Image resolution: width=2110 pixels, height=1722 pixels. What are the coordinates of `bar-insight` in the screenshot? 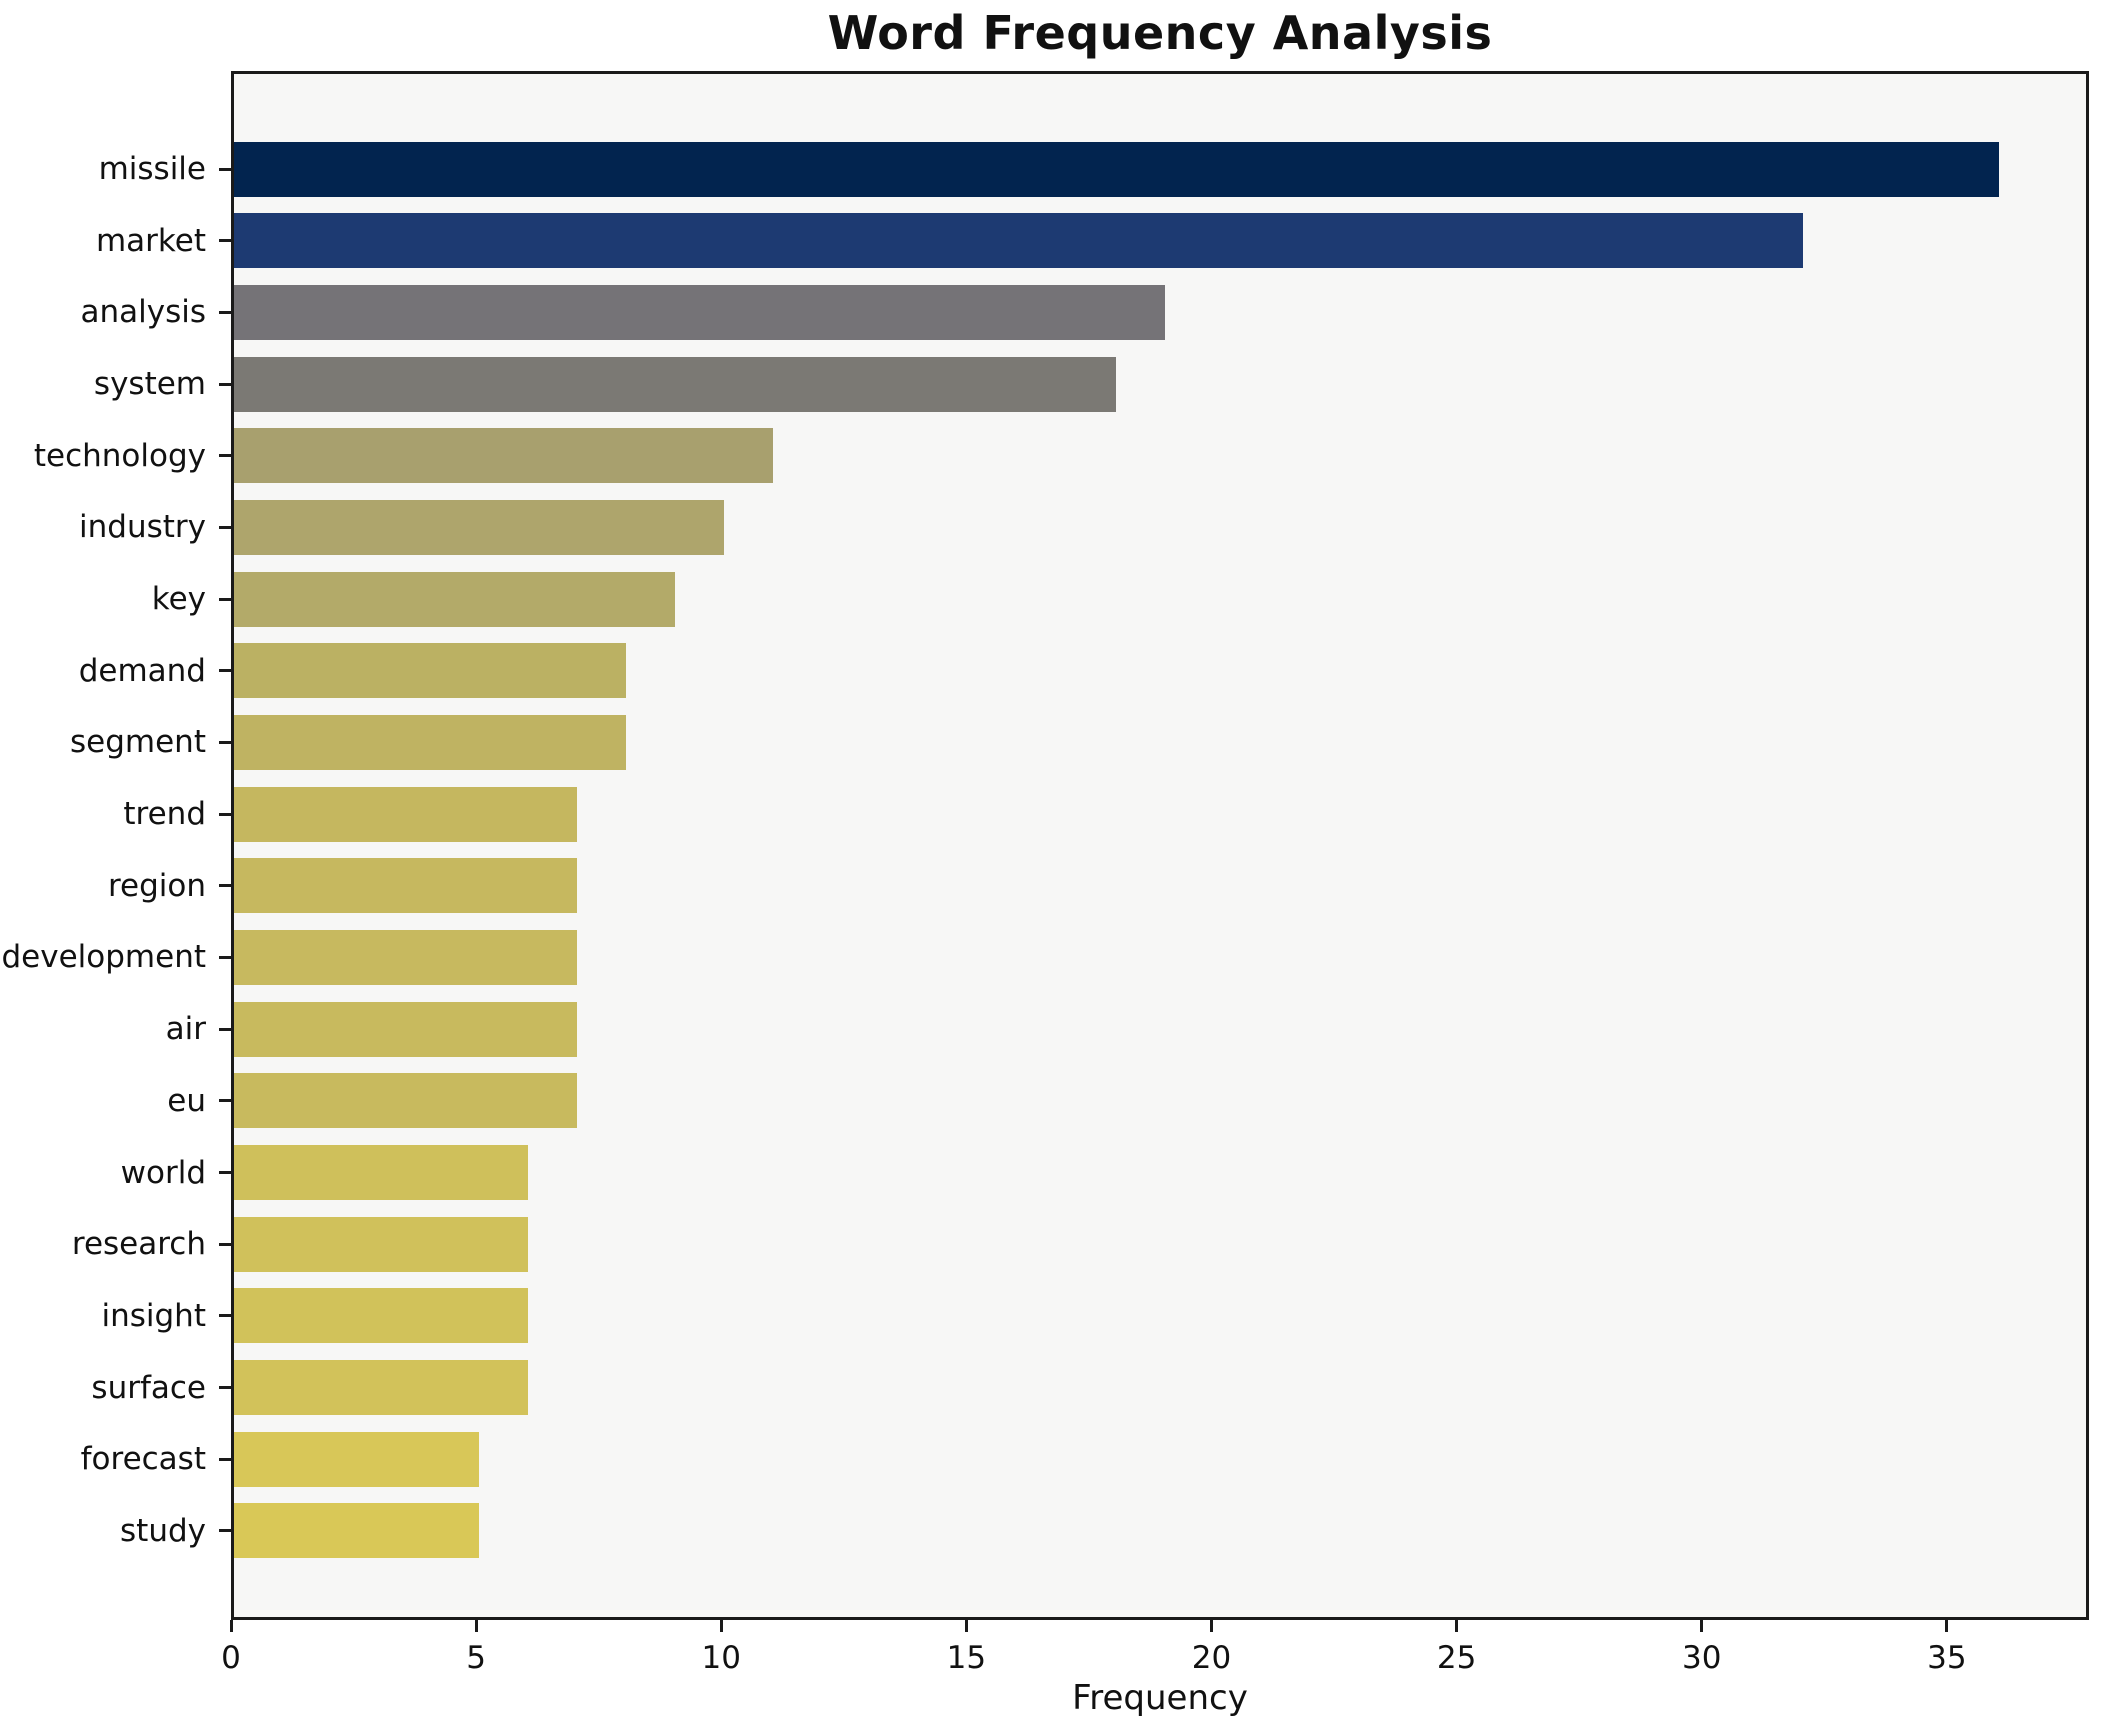 It's located at (381, 1316).